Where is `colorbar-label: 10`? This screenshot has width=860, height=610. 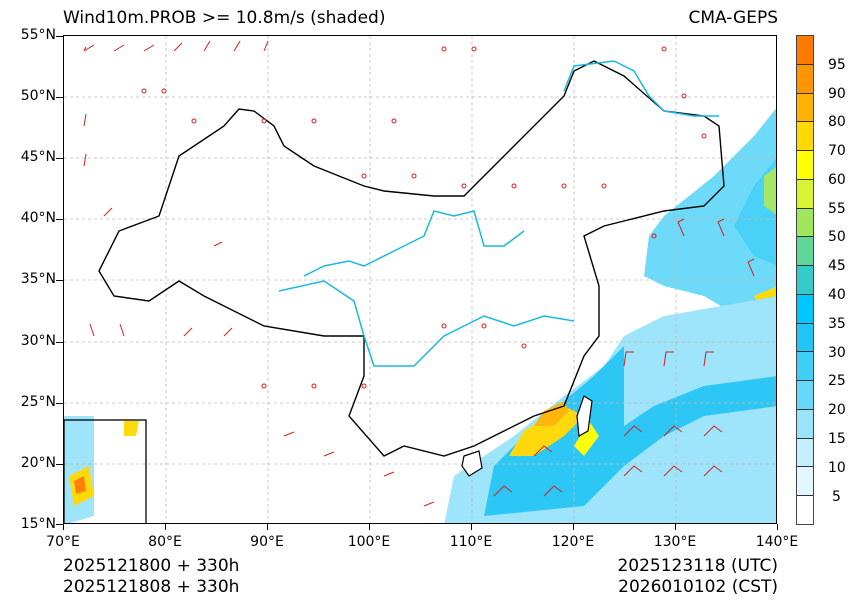 colorbar-label: 10 is located at coordinates (837, 468).